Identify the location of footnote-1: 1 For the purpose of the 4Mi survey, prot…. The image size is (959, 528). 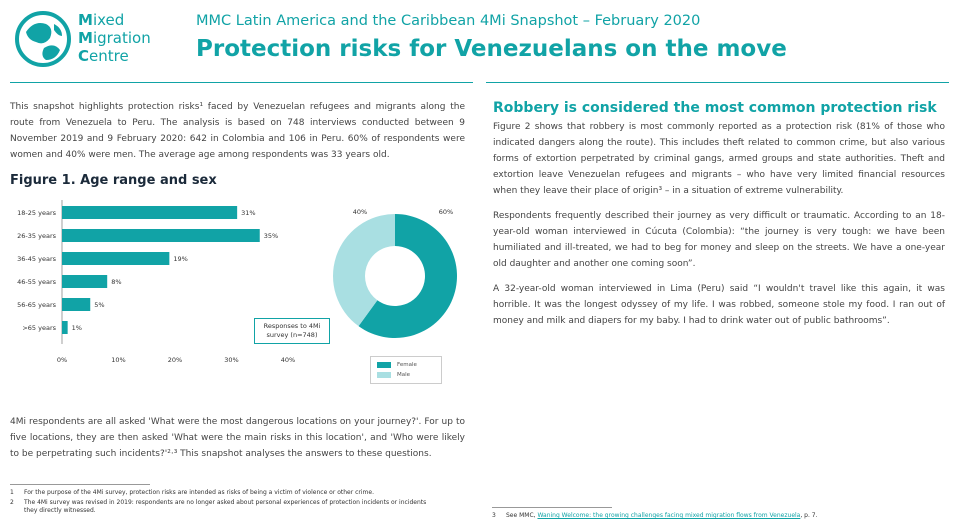
(192, 493).